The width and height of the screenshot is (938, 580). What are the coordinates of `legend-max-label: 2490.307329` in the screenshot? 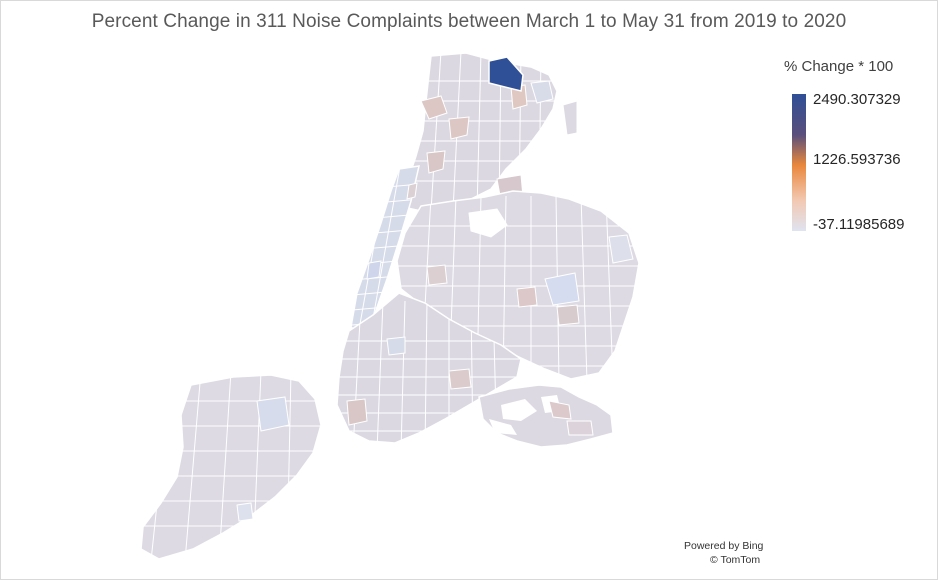 It's located at (857, 99).